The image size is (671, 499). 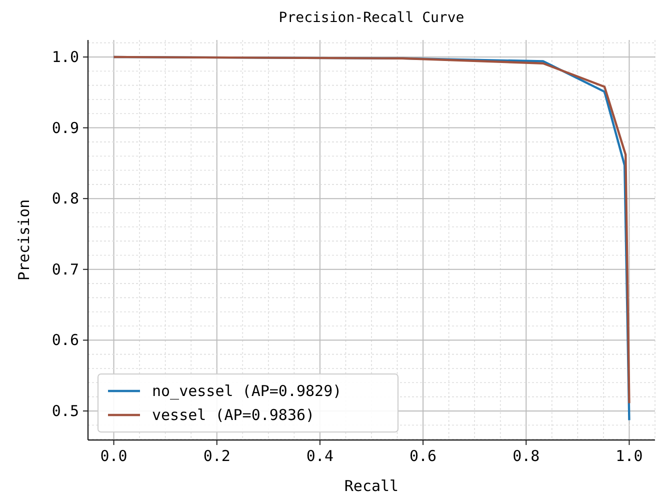 I want to click on x-axis-title: Recall, so click(x=371, y=486).